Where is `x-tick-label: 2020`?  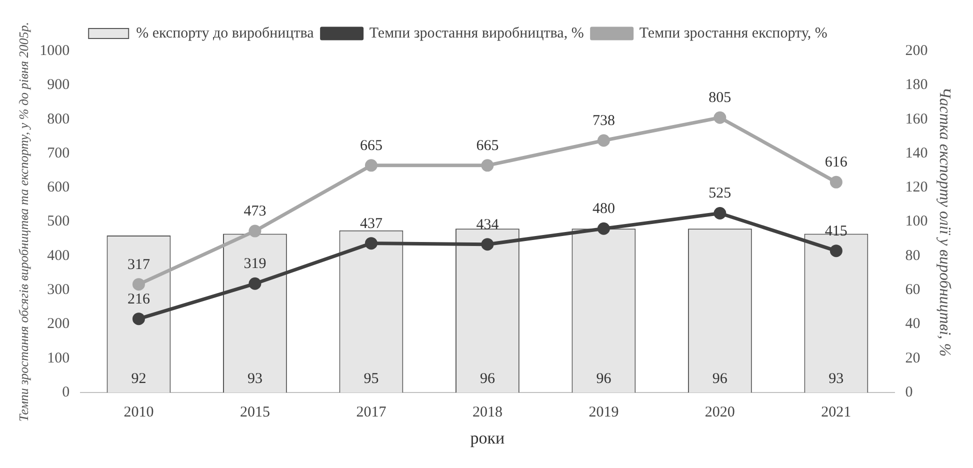
x-tick-label: 2020 is located at coordinates (719, 412).